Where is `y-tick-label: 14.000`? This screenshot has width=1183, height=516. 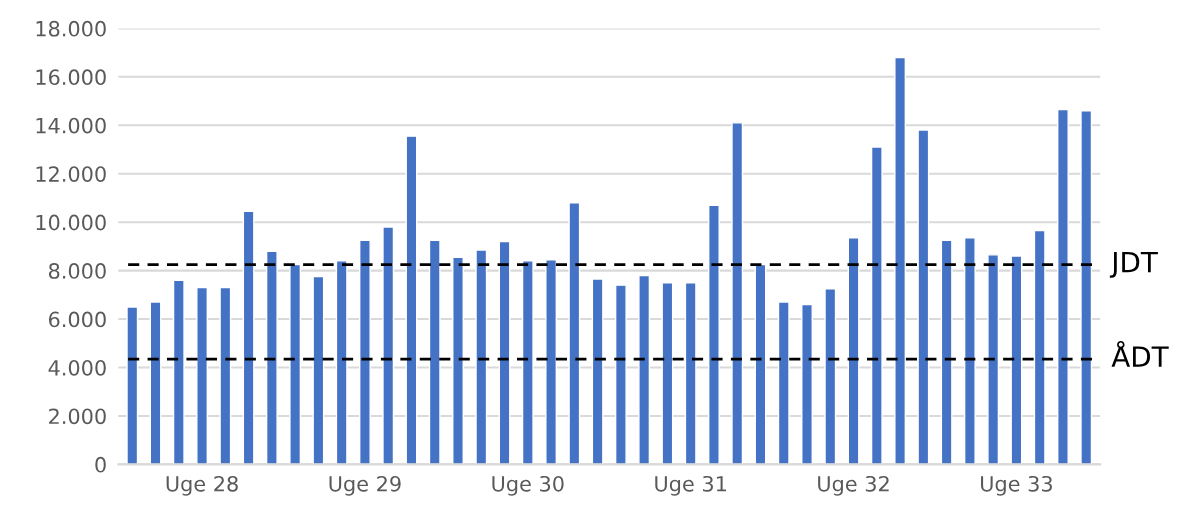 y-tick-label: 14.000 is located at coordinates (71, 125).